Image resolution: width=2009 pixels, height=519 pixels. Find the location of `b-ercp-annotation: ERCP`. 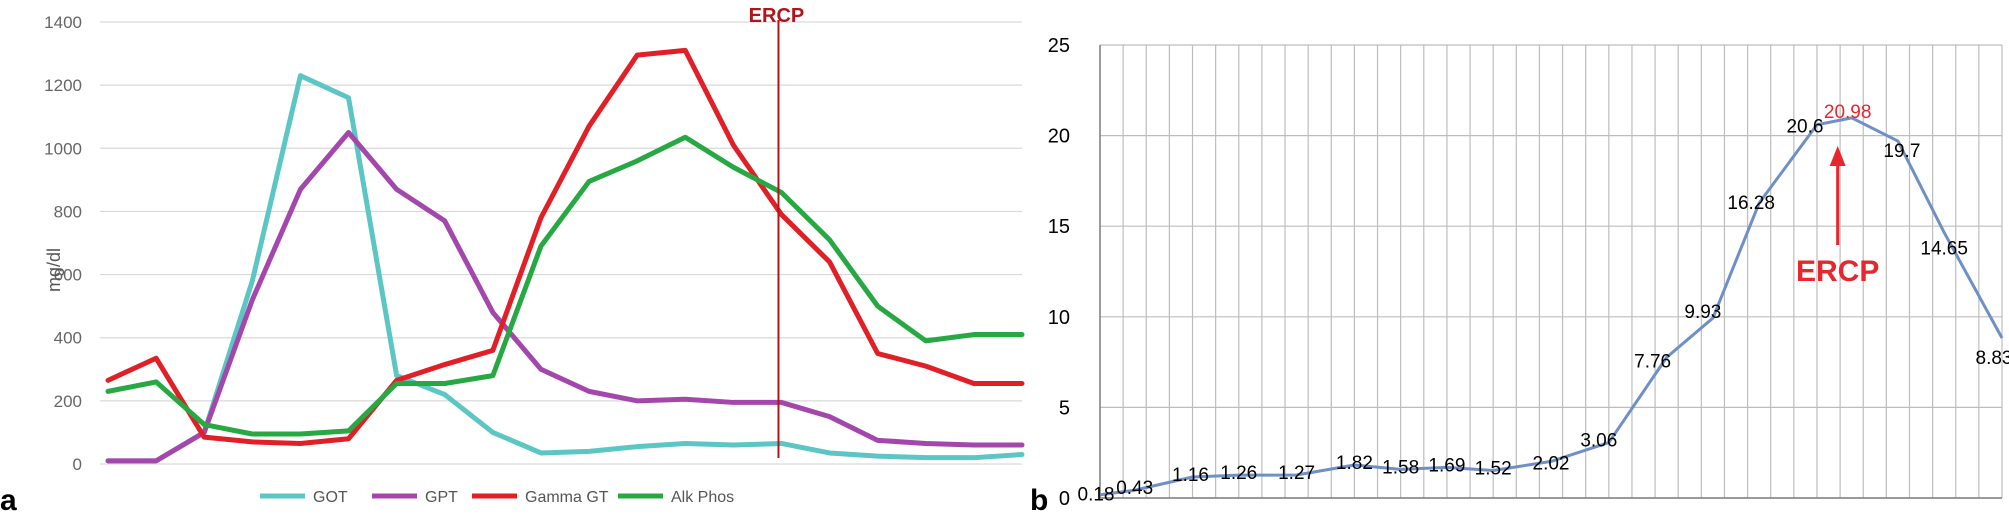

b-ercp-annotation: ERCP is located at coordinates (1837, 217).